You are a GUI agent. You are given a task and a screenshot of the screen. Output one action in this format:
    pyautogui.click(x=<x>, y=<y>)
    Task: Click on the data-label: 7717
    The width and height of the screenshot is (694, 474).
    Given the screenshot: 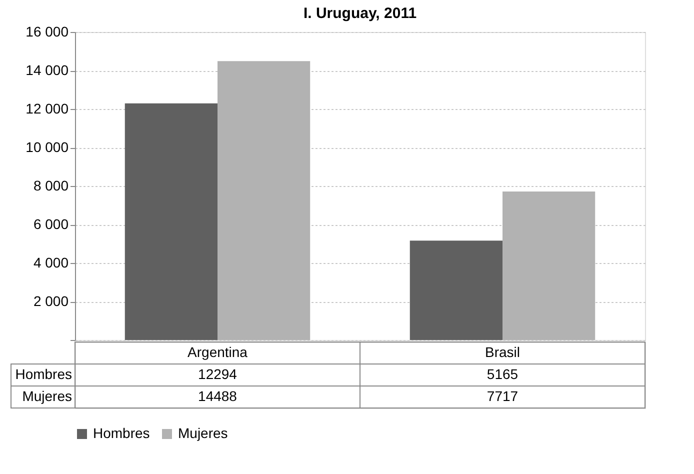 What is the action you would take?
    pyautogui.click(x=502, y=396)
    